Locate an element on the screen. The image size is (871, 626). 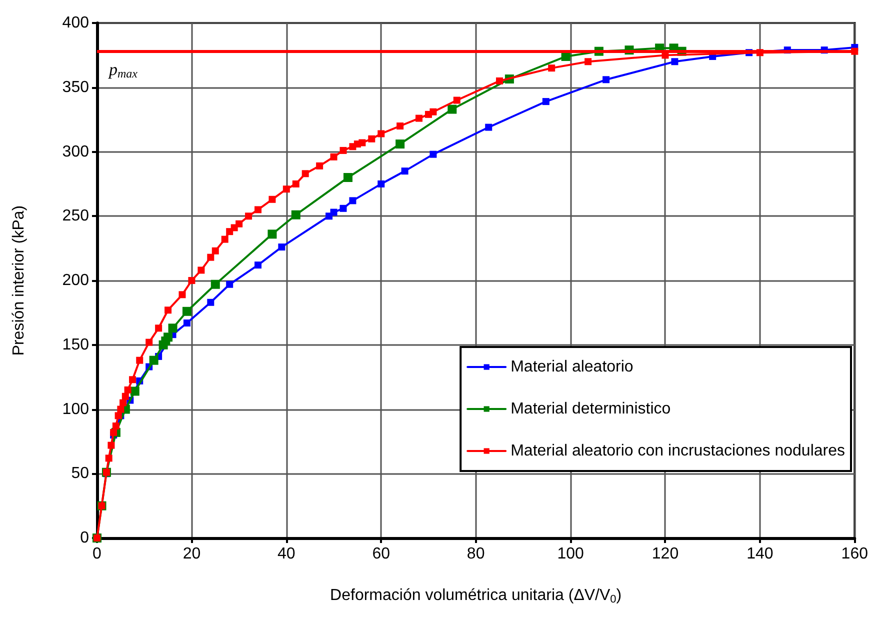
legend-label: Material aleatorio con incrustaciones nodulares is located at coordinates (677, 451).